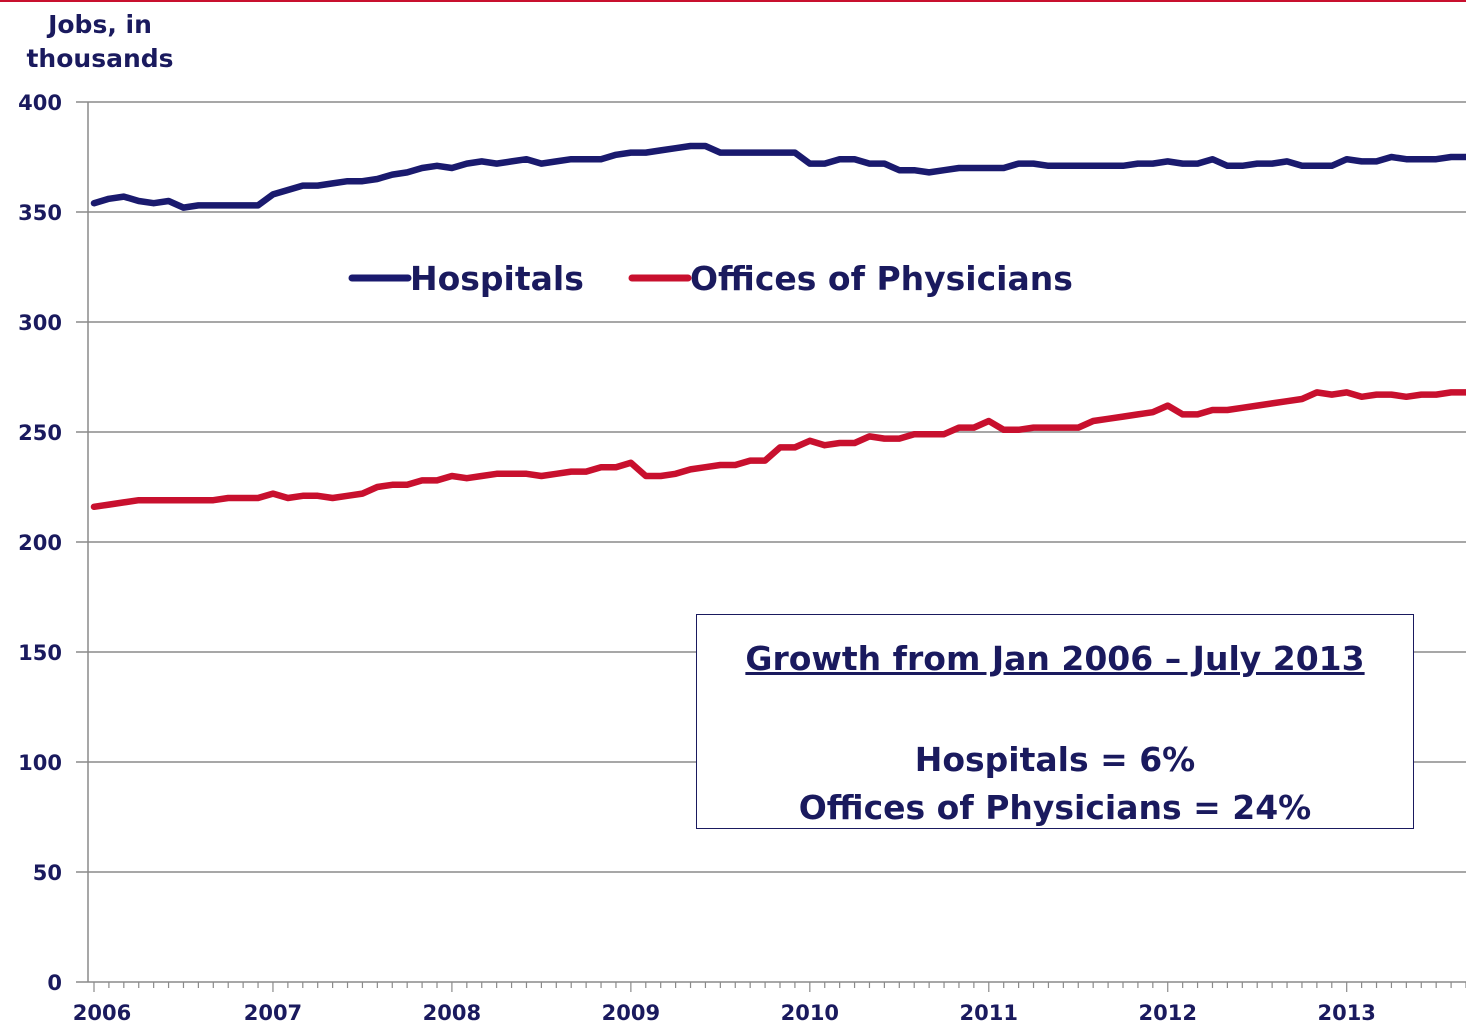 The image size is (1466, 1028). Describe the element at coordinates (1055, 807) in the screenshot. I see `callout-physicians-growth: Offices of Physicians = 24%` at that location.